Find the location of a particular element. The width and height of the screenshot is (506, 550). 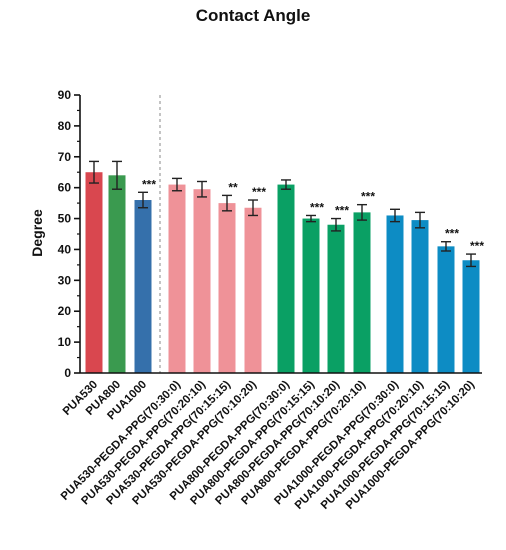

y-tick-label-30: 30 is located at coordinates (65, 280).